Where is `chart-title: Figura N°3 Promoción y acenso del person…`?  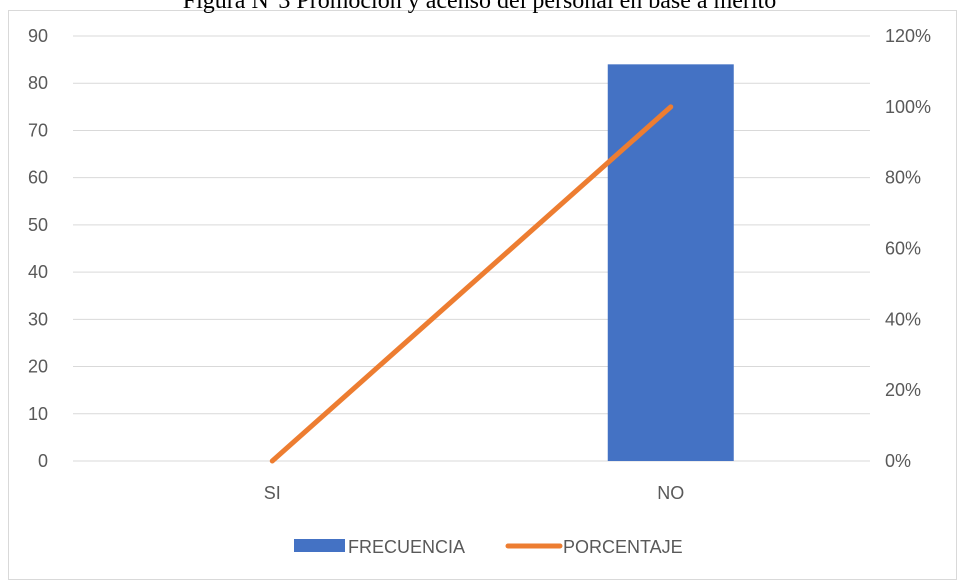 chart-title: Figura N°3 Promoción y acenso del person… is located at coordinates (479, 7).